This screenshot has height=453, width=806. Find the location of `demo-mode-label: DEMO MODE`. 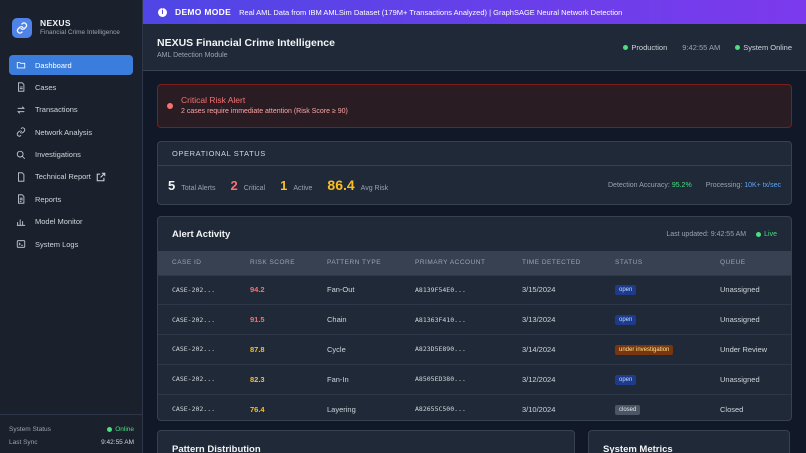

demo-mode-label: DEMO MODE is located at coordinates (203, 12).